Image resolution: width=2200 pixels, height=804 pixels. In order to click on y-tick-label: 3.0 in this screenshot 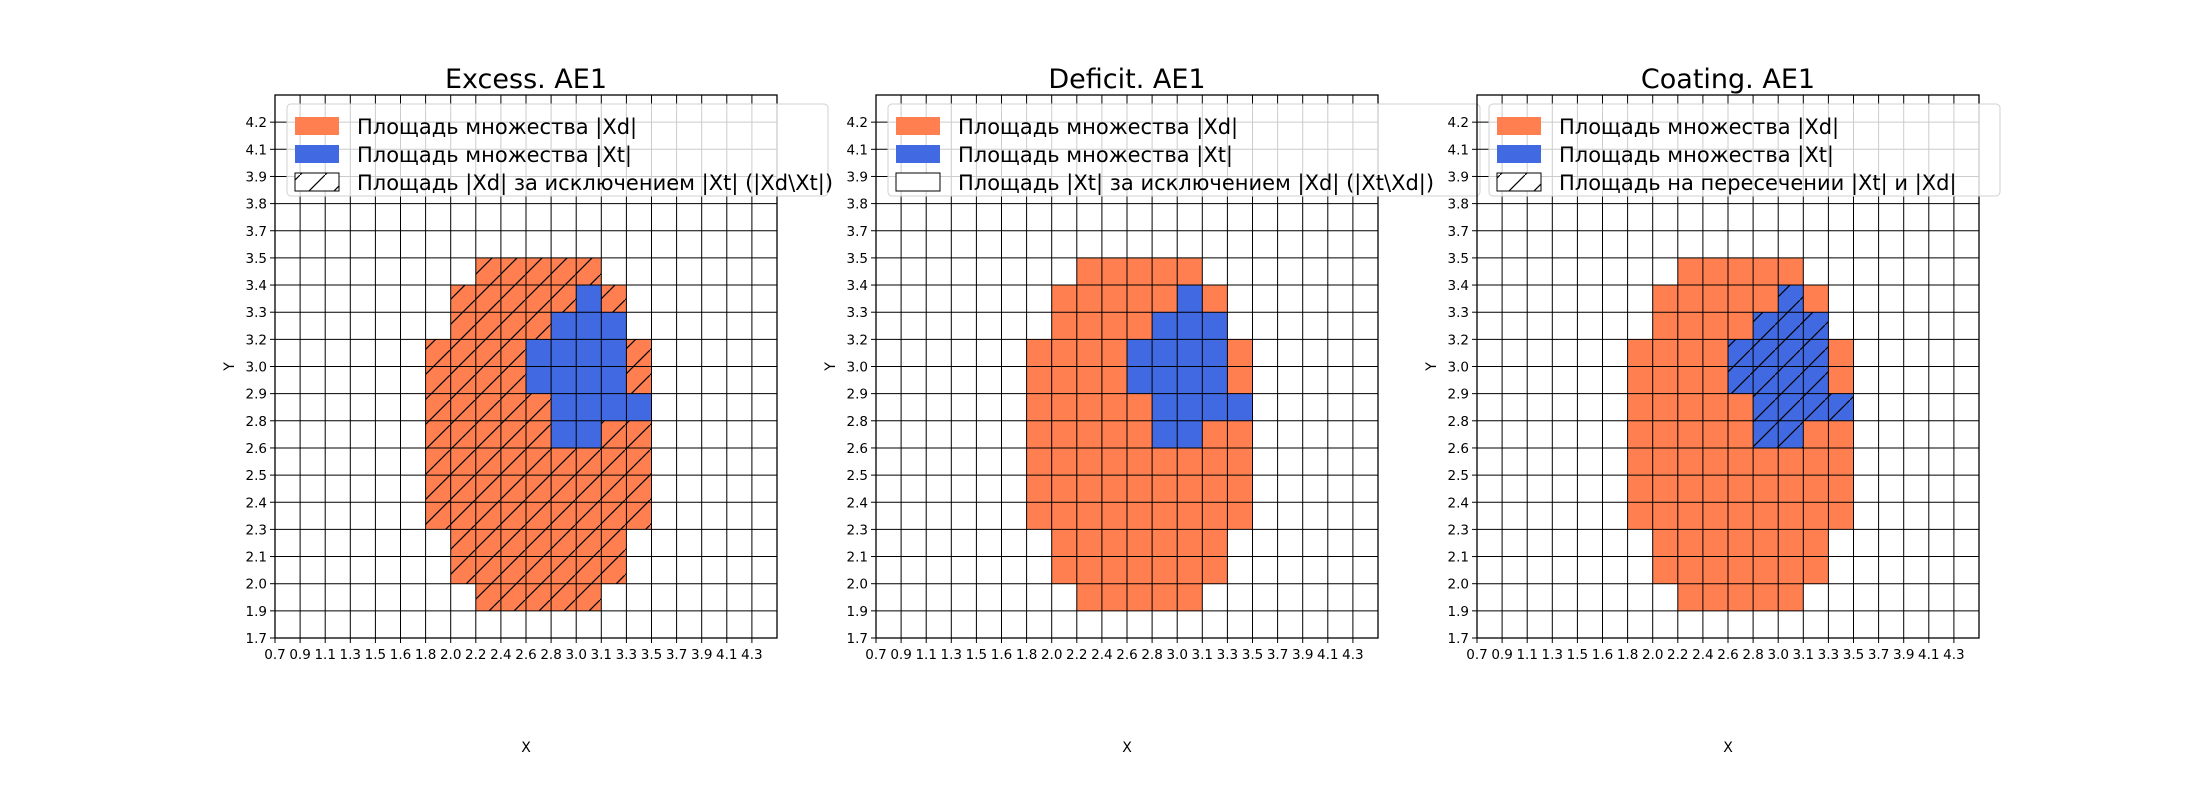, I will do `click(857, 368)`.